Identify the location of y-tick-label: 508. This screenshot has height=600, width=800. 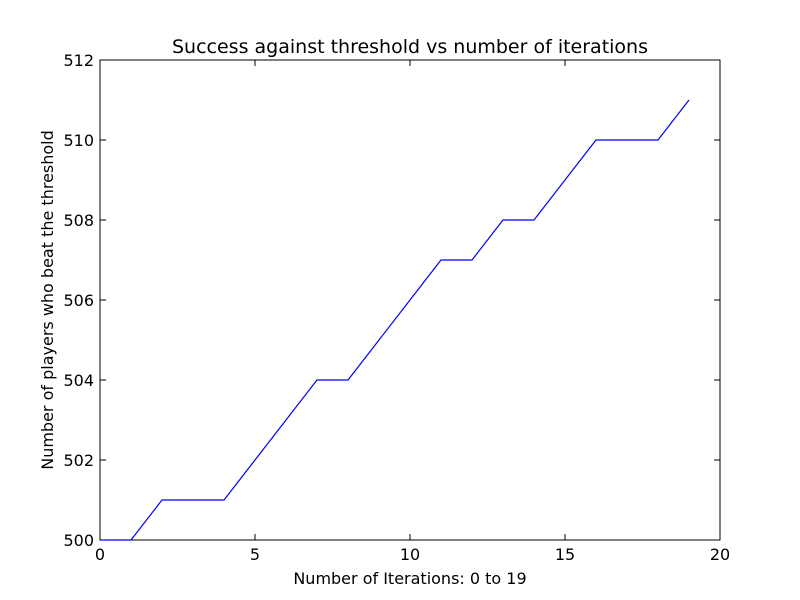
(78, 220).